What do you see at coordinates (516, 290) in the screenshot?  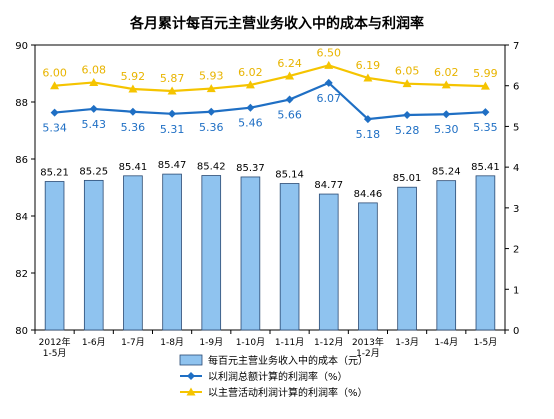 I see `right-axis-tick-label: 1` at bounding box center [516, 290].